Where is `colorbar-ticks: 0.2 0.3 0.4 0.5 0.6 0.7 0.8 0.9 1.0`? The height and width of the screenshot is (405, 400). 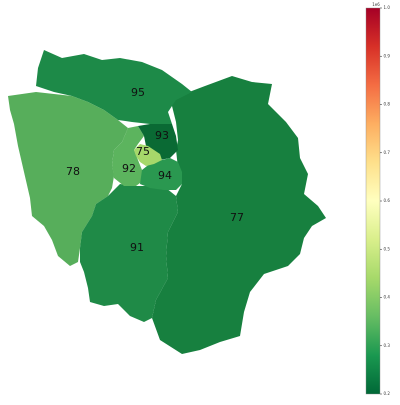 colorbar-ticks: 0.2 0.3 0.4 0.5 0.6 0.7 0.8 0.9 1.0 is located at coordinates (385, 200).